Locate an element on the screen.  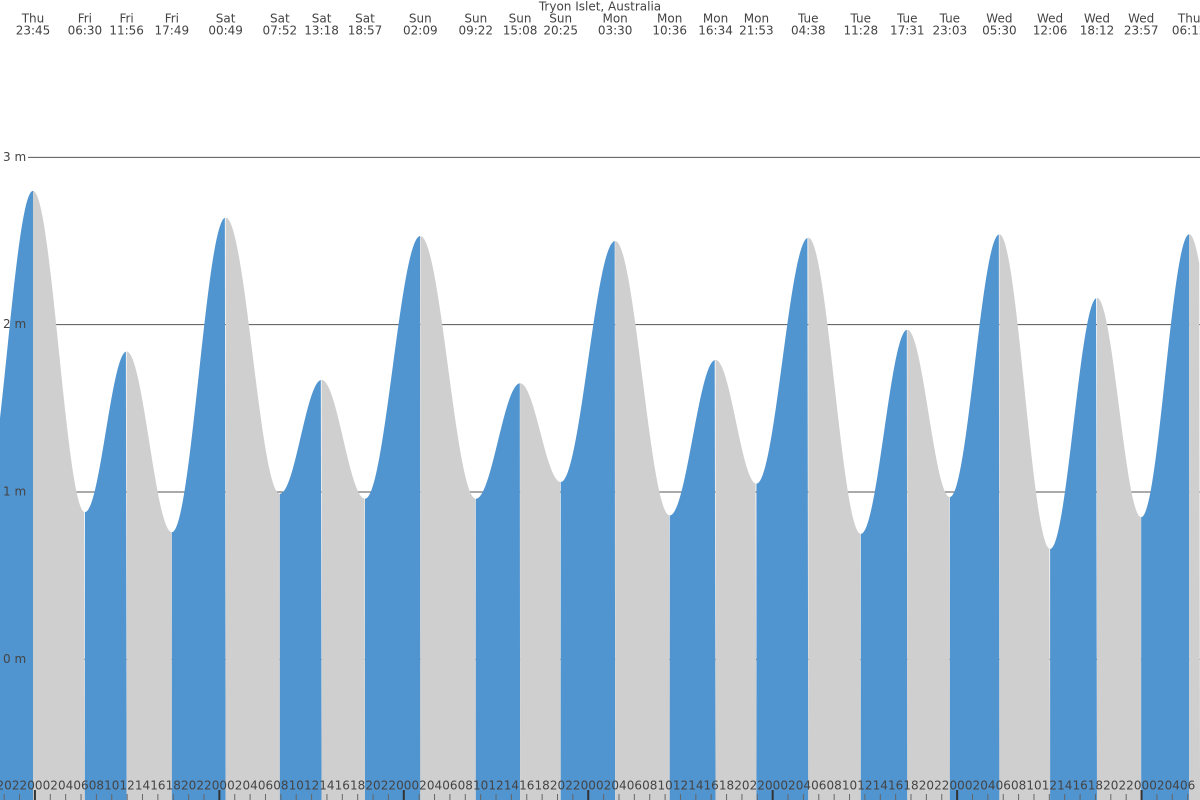
extreme-time: 21:53 is located at coordinates (756, 31).